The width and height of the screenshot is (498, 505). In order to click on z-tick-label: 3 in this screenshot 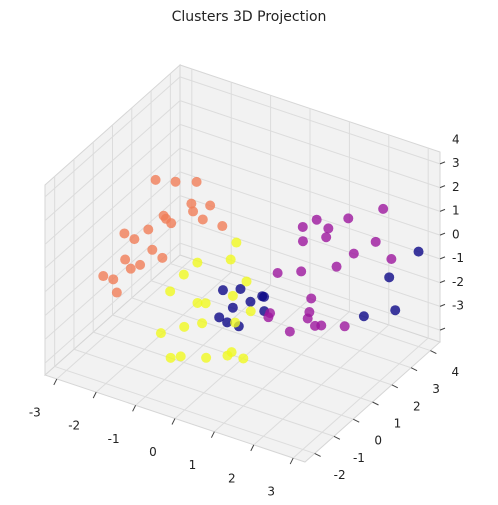, I will do `click(456, 163)`.